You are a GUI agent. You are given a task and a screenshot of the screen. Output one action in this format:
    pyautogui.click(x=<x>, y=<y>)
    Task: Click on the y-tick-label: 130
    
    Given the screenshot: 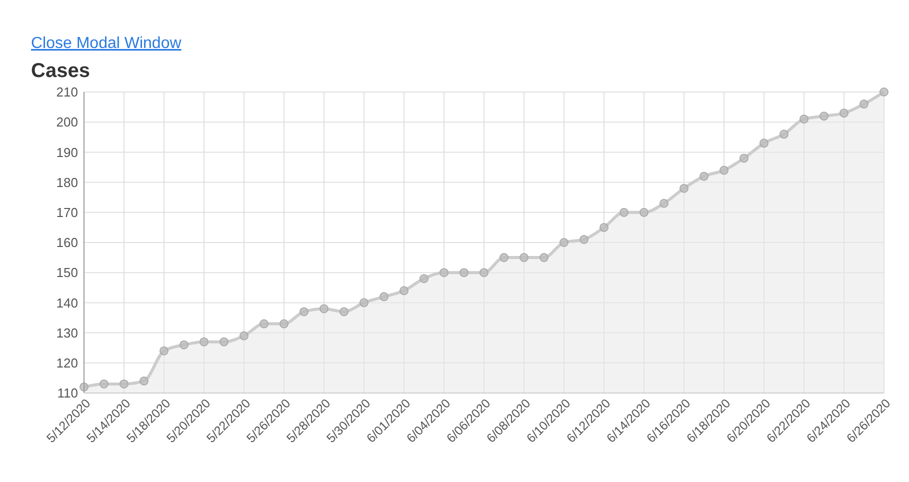 What is the action you would take?
    pyautogui.click(x=67, y=332)
    